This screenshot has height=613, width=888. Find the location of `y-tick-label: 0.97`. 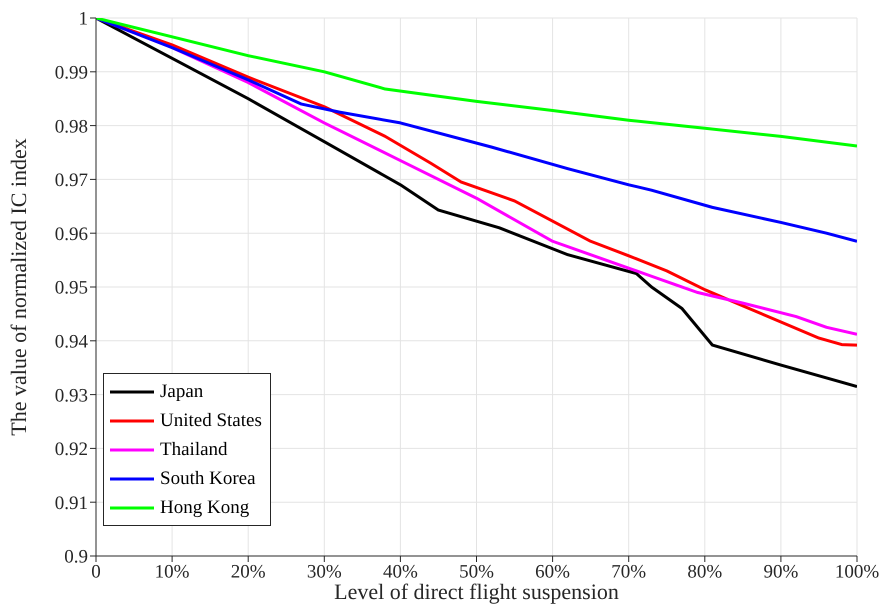

y-tick-label: 0.97 is located at coordinates (71, 181).